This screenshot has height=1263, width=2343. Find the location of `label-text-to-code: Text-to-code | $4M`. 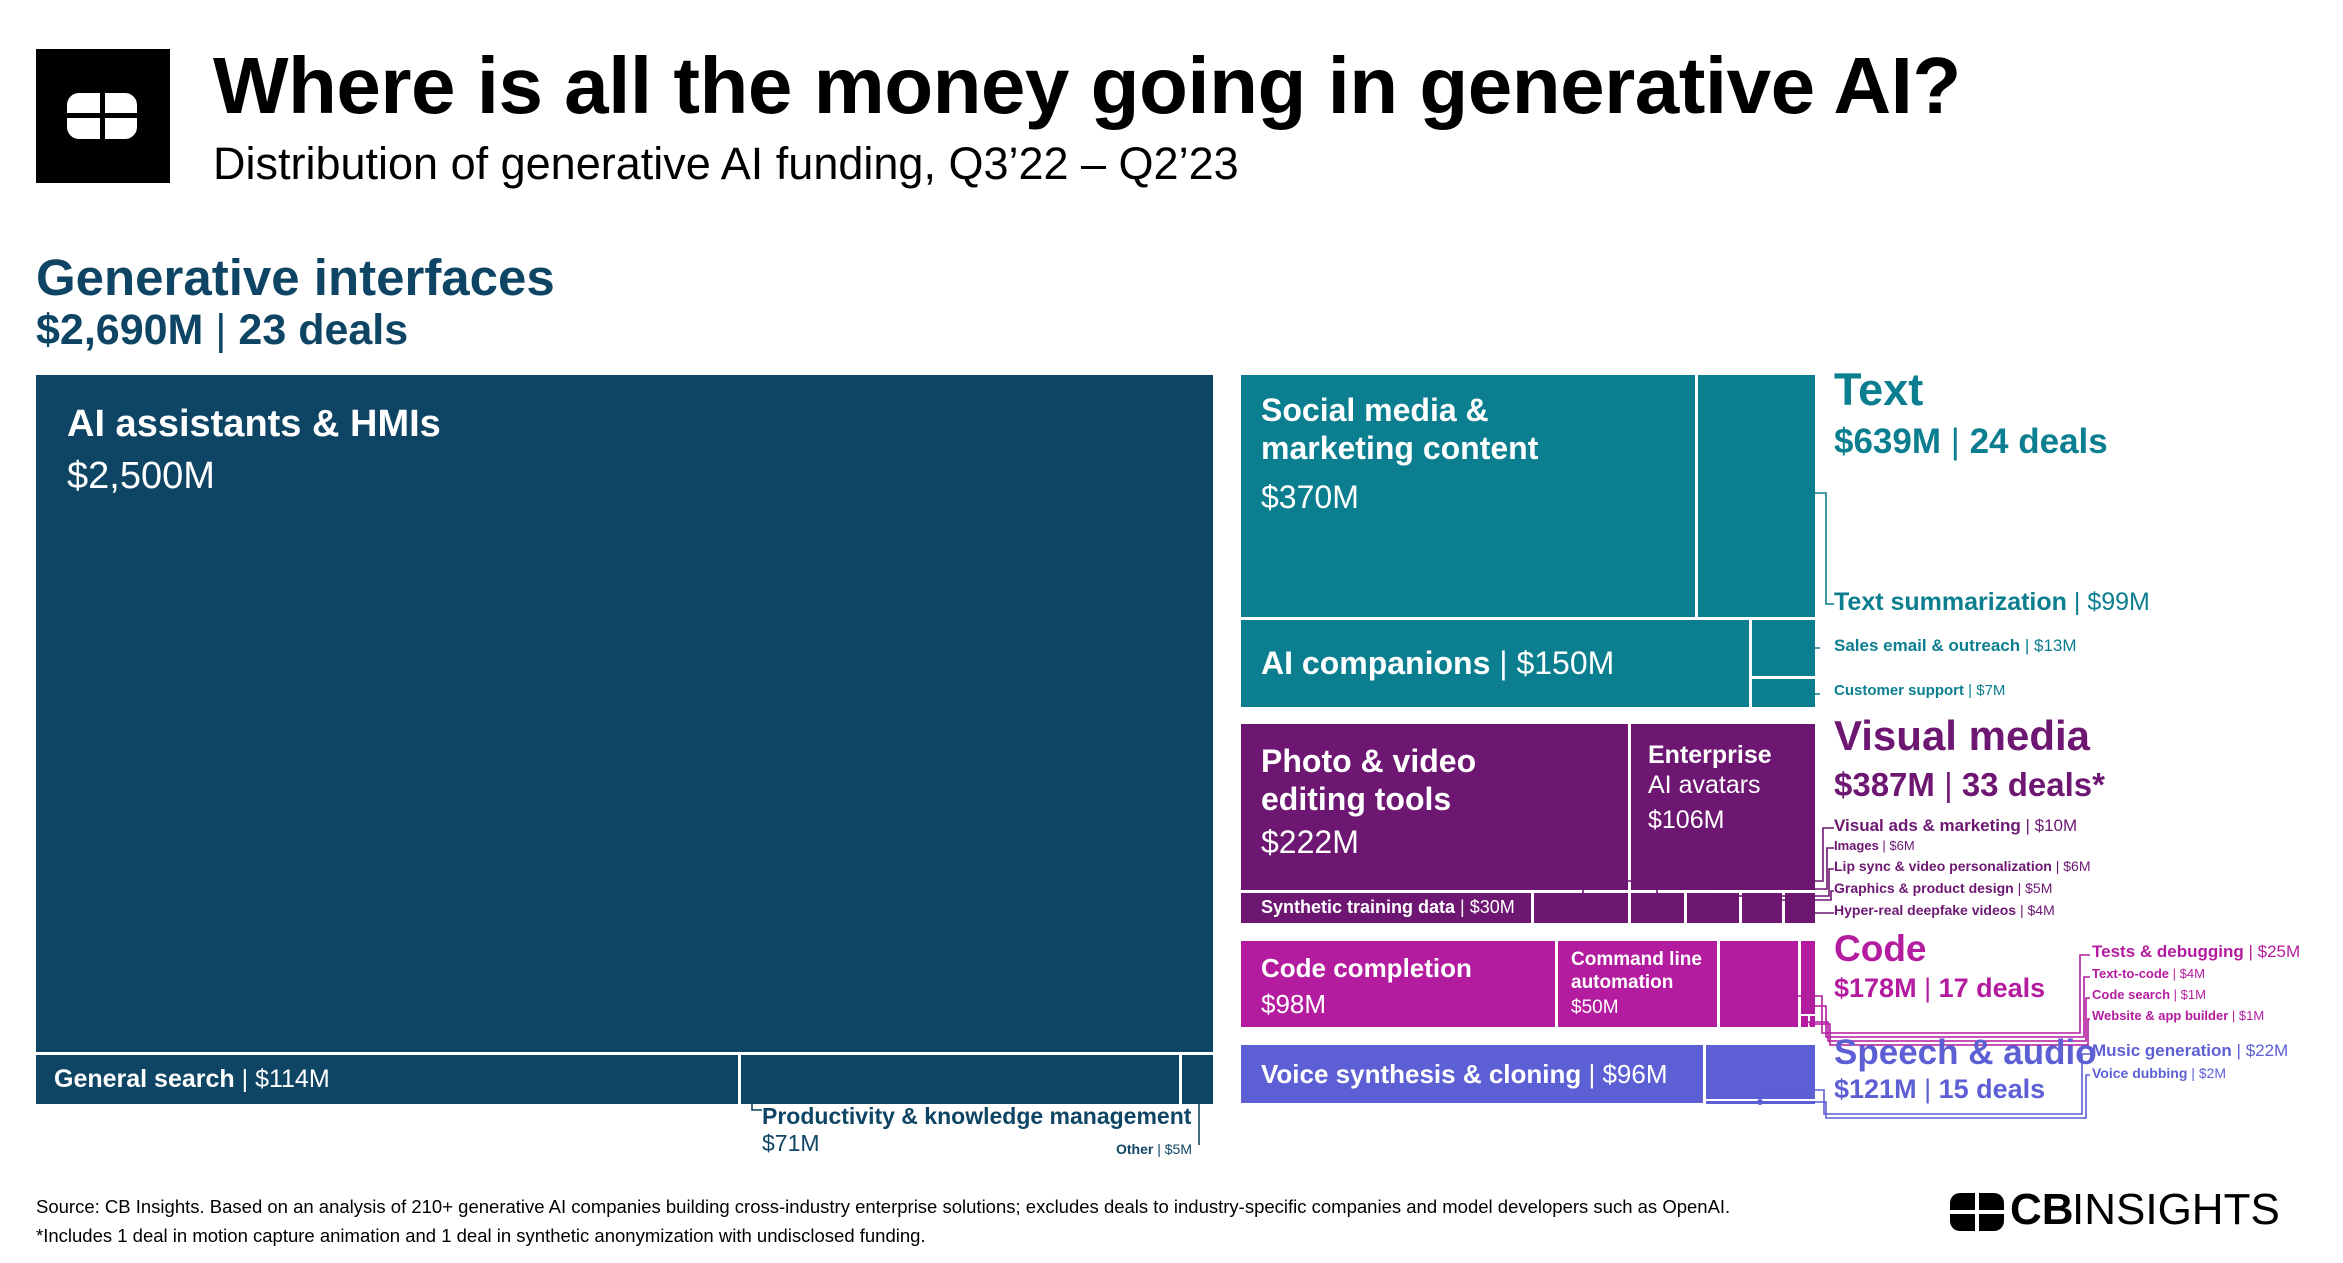

label-text-to-code: Text-to-code | $4M is located at coordinates (2148, 973).